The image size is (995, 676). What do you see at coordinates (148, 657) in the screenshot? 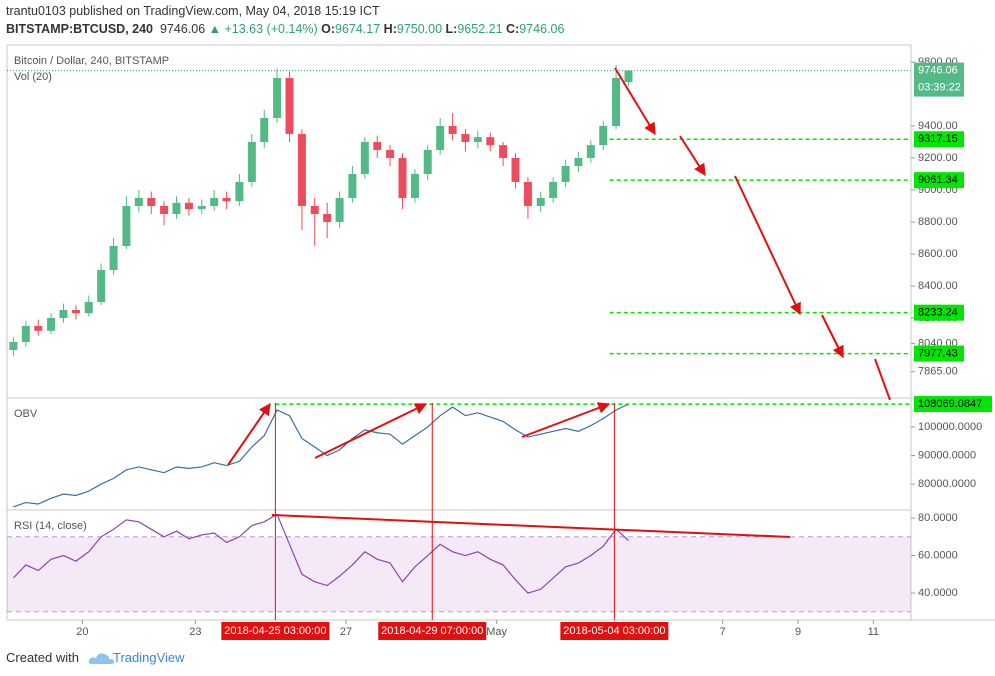
I see `brand: TradingView` at bounding box center [148, 657].